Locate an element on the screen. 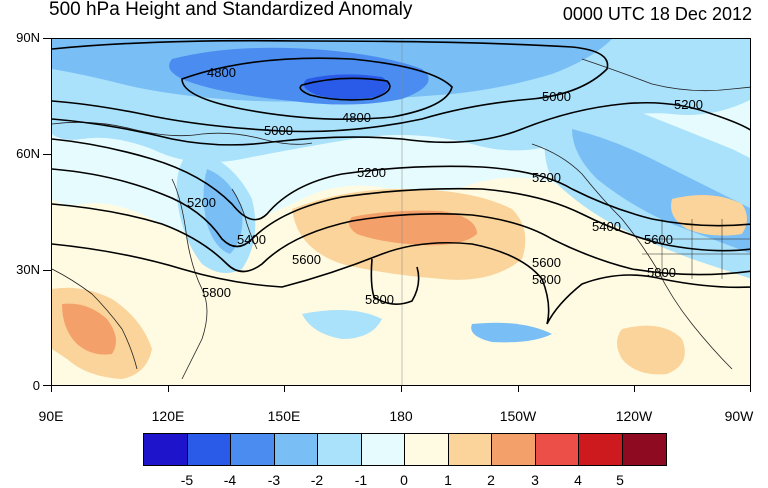  lon-label-180: 180 is located at coordinates (401, 416).